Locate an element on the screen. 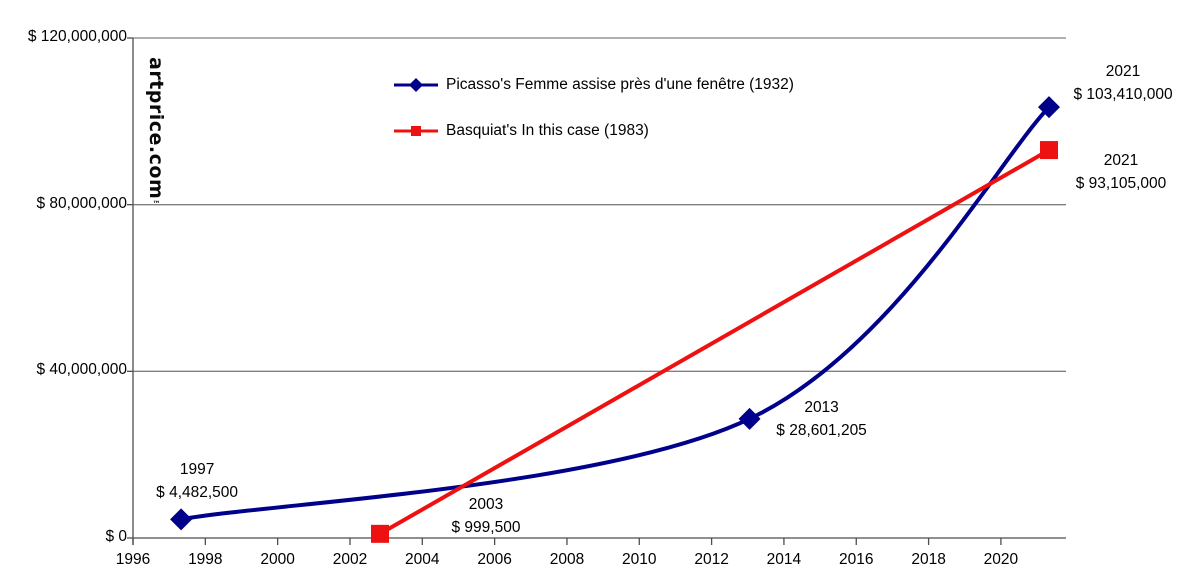 The height and width of the screenshot is (588, 1200). data-label-year: 2013 is located at coordinates (821, 407).